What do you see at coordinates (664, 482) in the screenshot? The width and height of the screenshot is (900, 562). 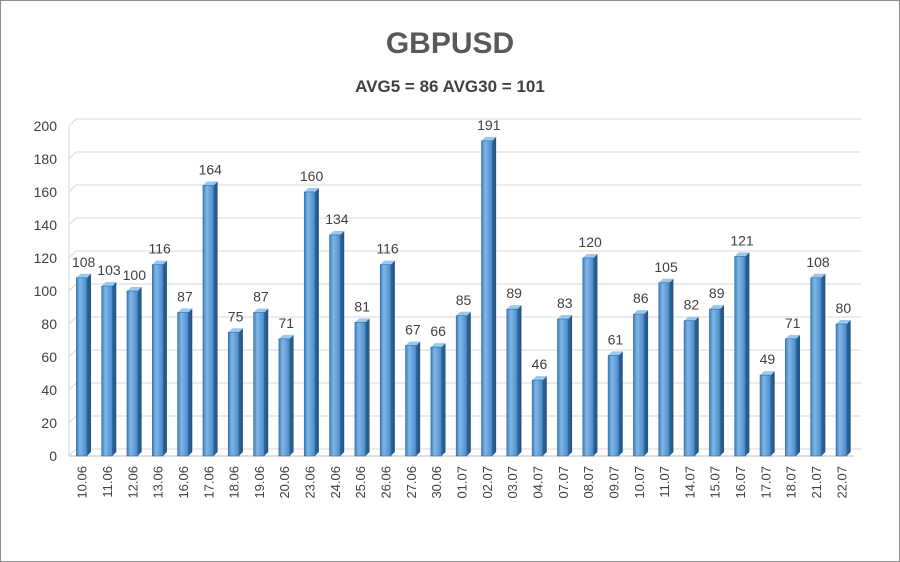 I see `x-tick-label: 11.07` at bounding box center [664, 482].